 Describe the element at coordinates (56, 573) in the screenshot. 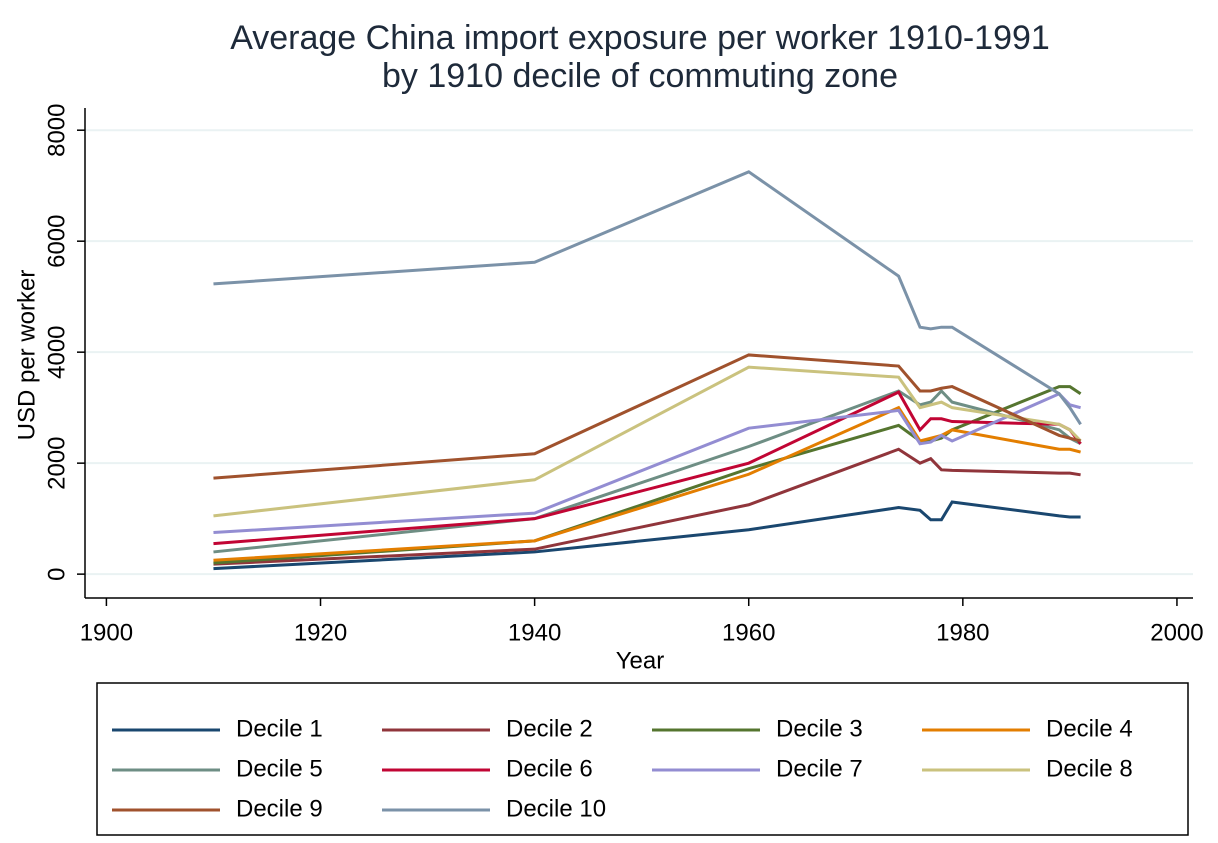

I see `y-tick-label: 0` at that location.